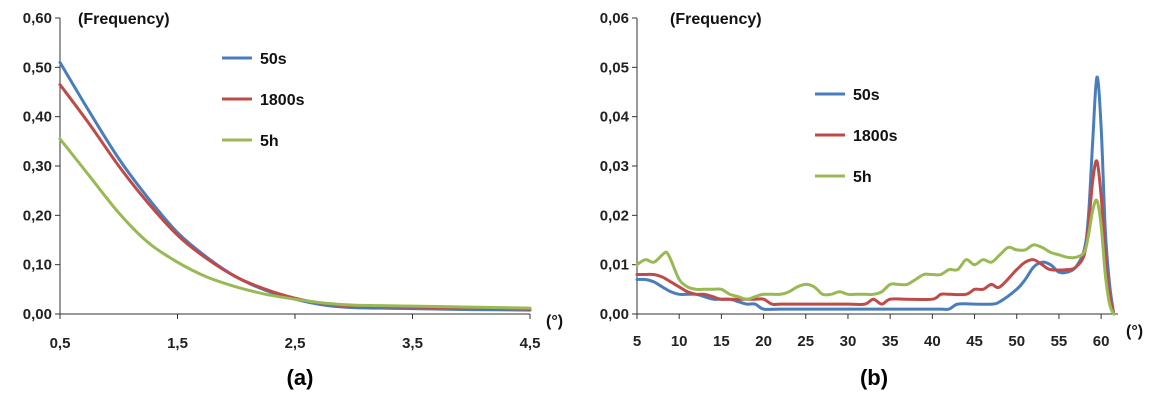 Image resolution: width=1150 pixels, height=393 pixels. I want to click on x-tick-label-b: 15, so click(721, 341).